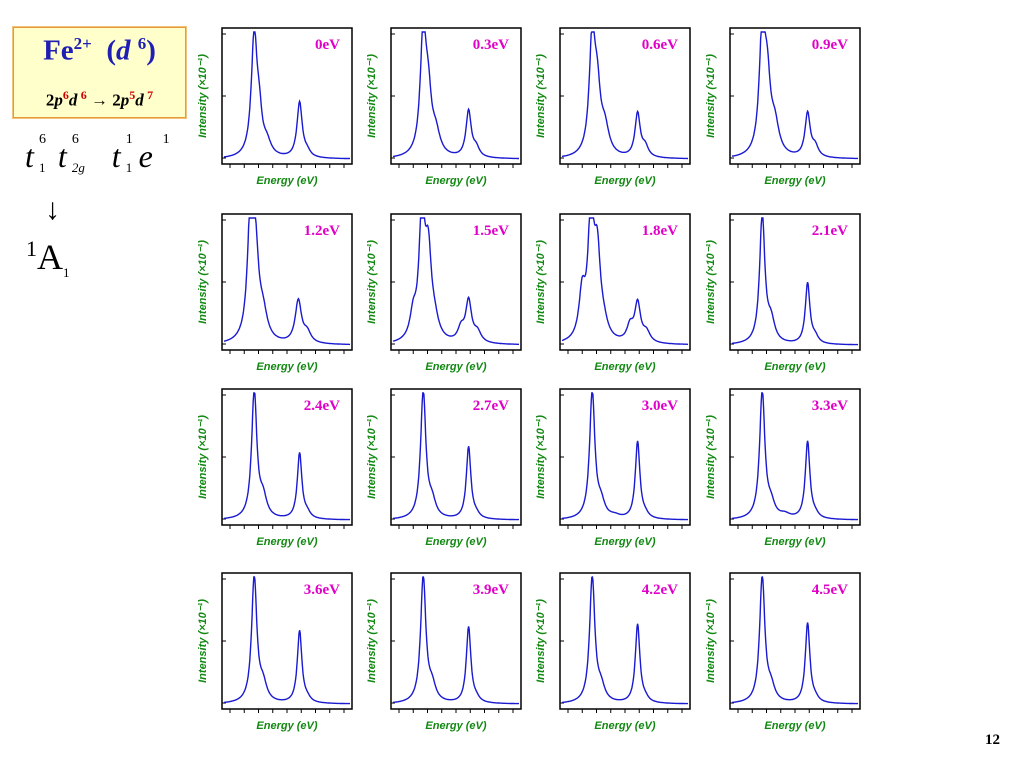 The height and width of the screenshot is (768, 1024). Describe the element at coordinates (75, 139) in the screenshot. I see `t2g-sup: 6` at that location.